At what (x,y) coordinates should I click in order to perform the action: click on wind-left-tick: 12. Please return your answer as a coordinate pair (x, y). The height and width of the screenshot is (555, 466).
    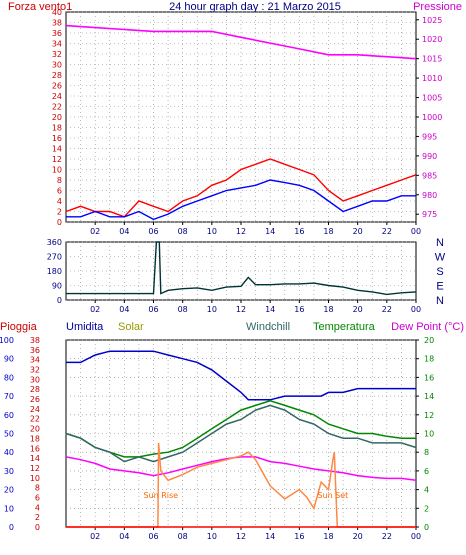
    Looking at the image, I should click on (57, 159).